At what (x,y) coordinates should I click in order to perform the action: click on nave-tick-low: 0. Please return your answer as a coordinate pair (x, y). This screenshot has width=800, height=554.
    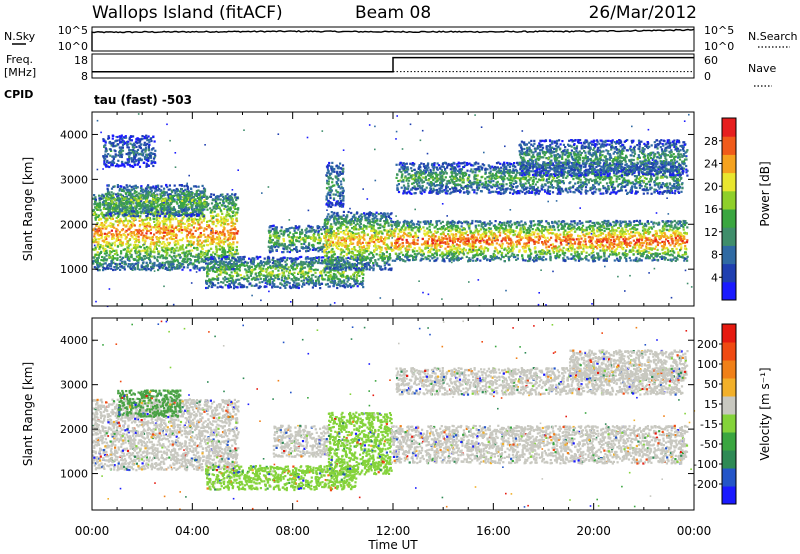
    Looking at the image, I should click on (707, 76).